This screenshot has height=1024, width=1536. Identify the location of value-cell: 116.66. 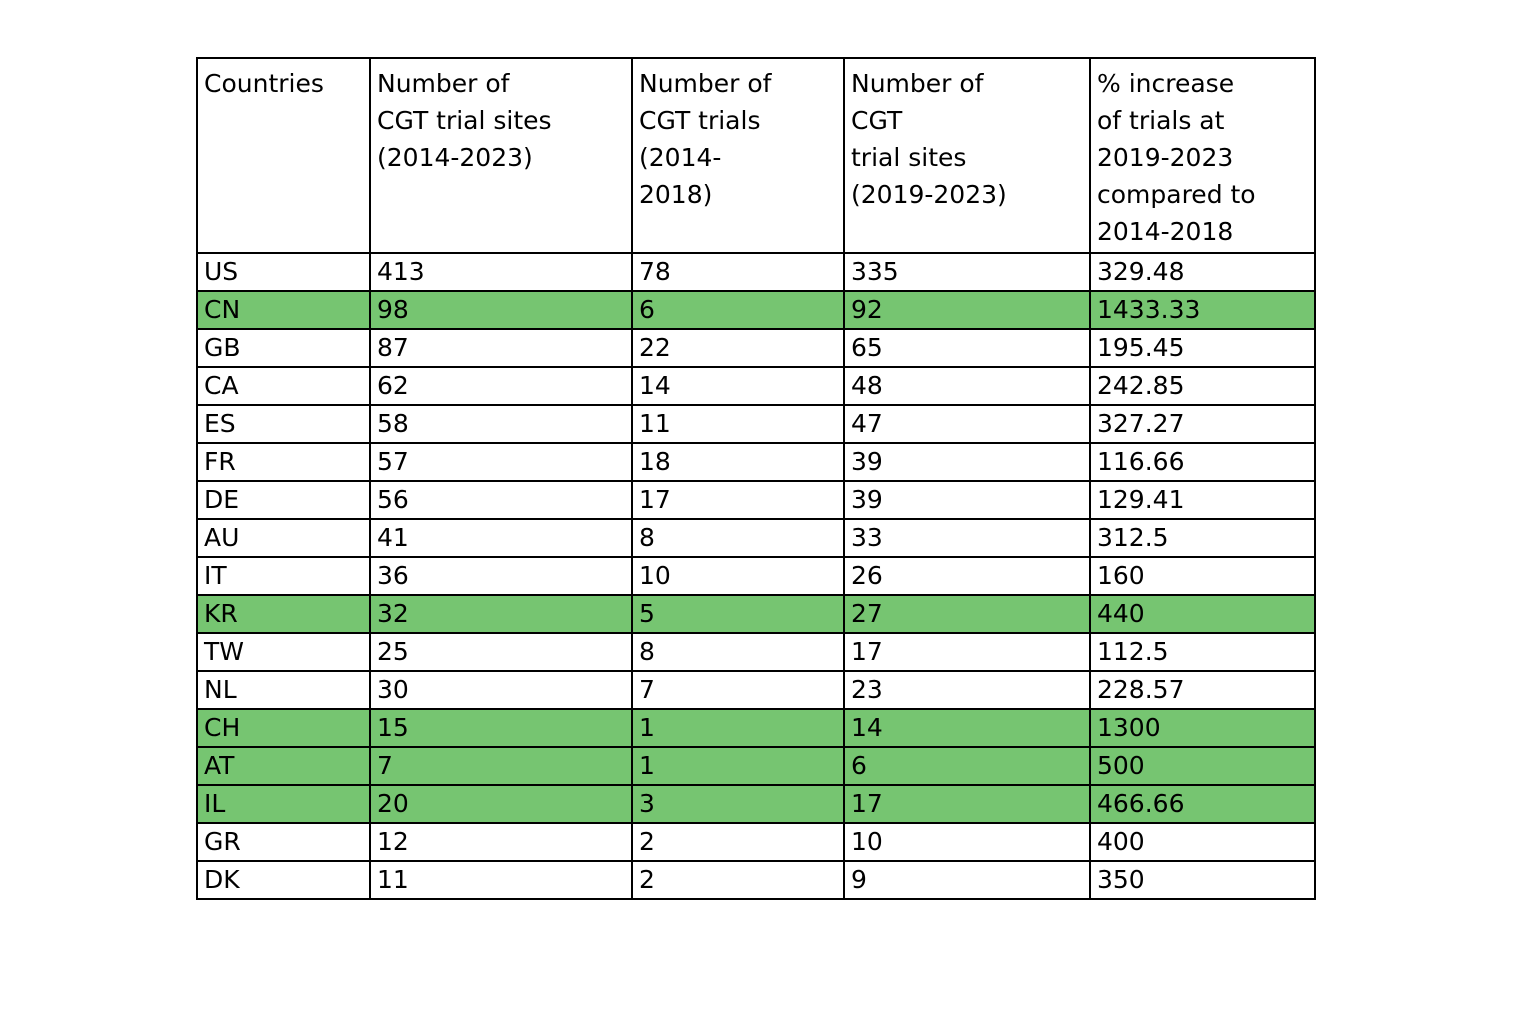
(1202, 462).